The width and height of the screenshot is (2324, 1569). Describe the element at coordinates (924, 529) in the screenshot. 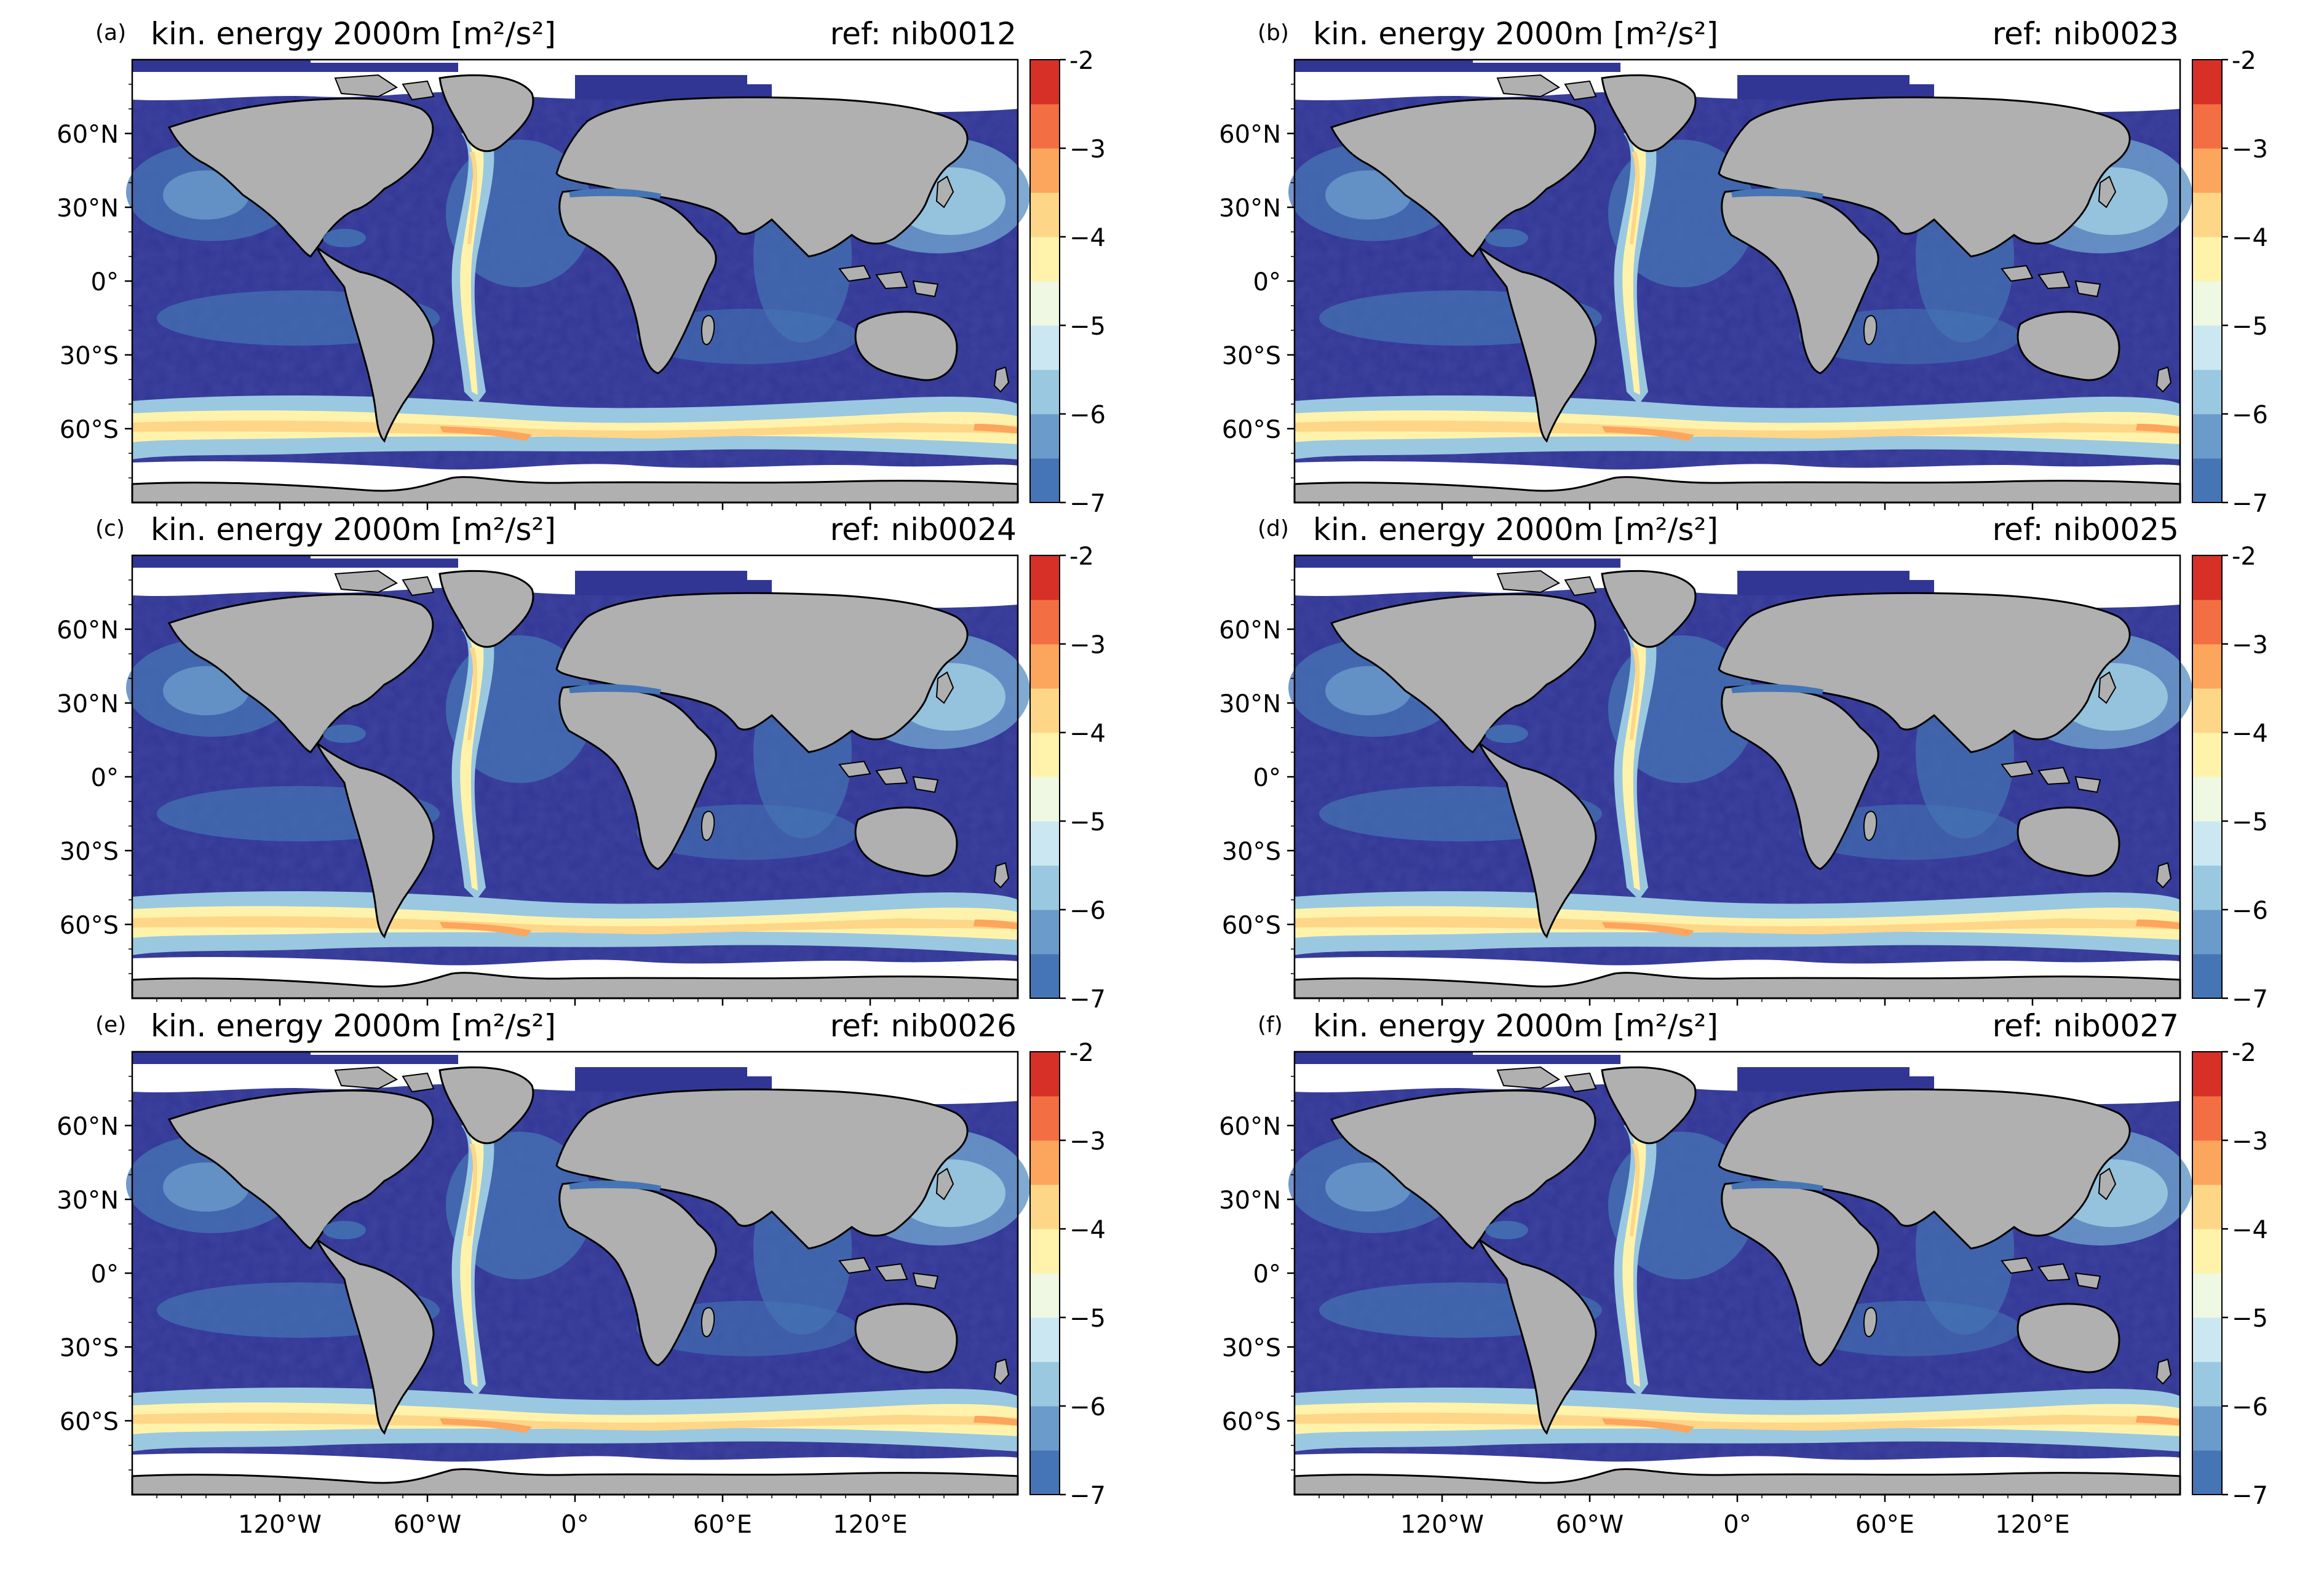

I see `panel-ref: ref: nib0024` at that location.